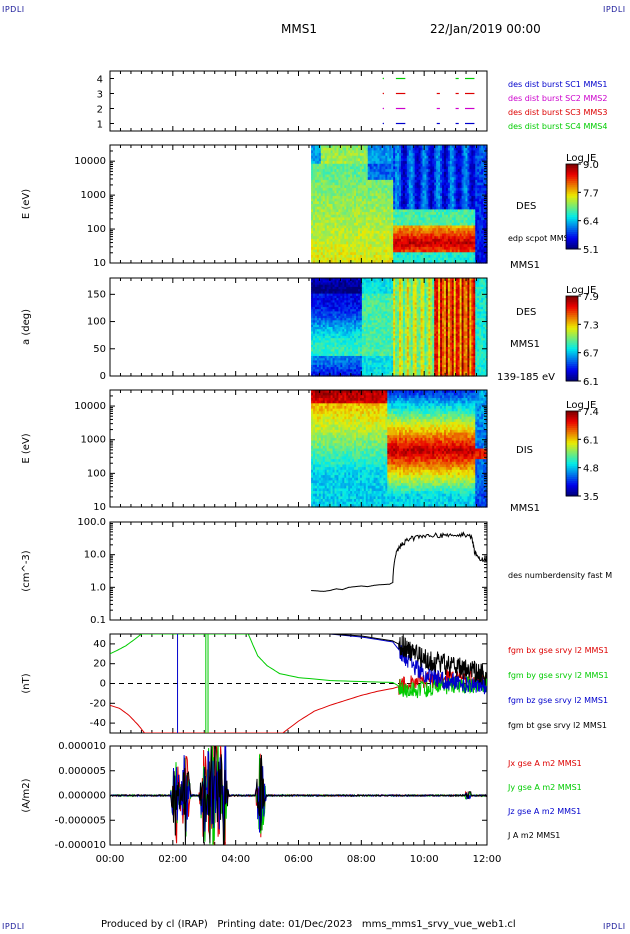  Describe the element at coordinates (572, 453) in the screenshot. I see `colorbar-dis-energy` at that location.